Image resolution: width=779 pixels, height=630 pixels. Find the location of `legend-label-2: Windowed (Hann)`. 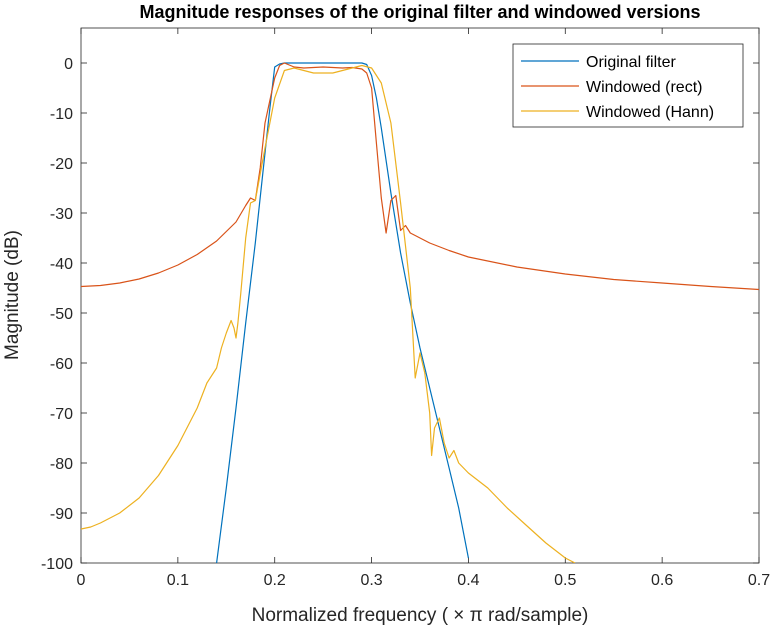

legend-label-2: Windowed (Hann) is located at coordinates (650, 112).